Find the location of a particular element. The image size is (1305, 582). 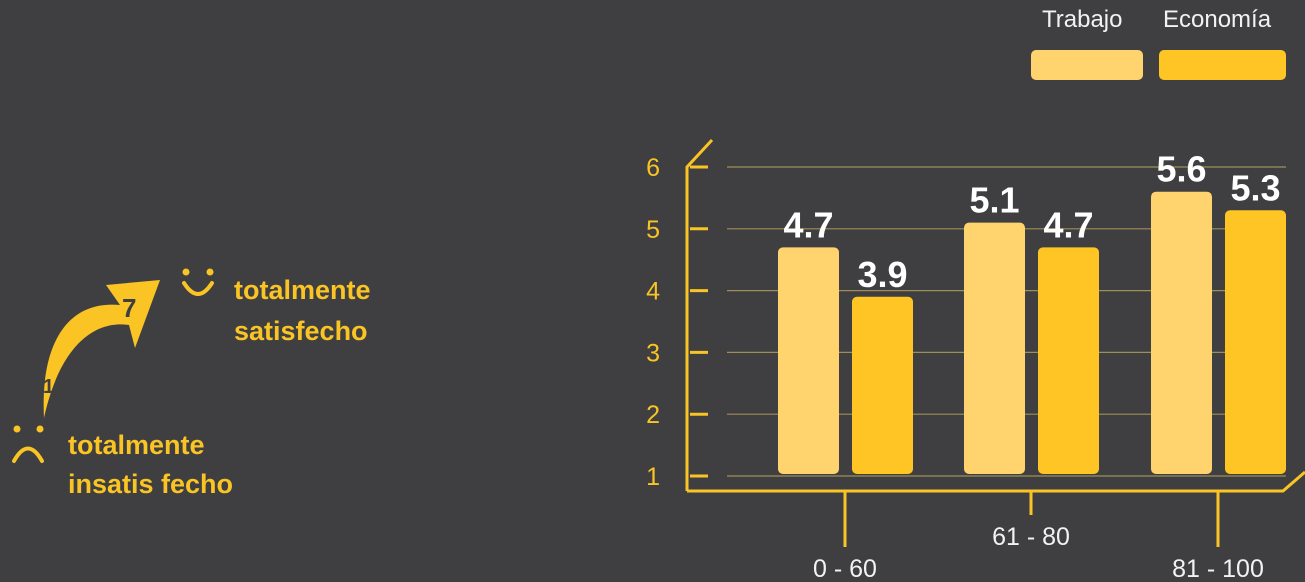

y-tick-label: 3 is located at coordinates (653, 353).